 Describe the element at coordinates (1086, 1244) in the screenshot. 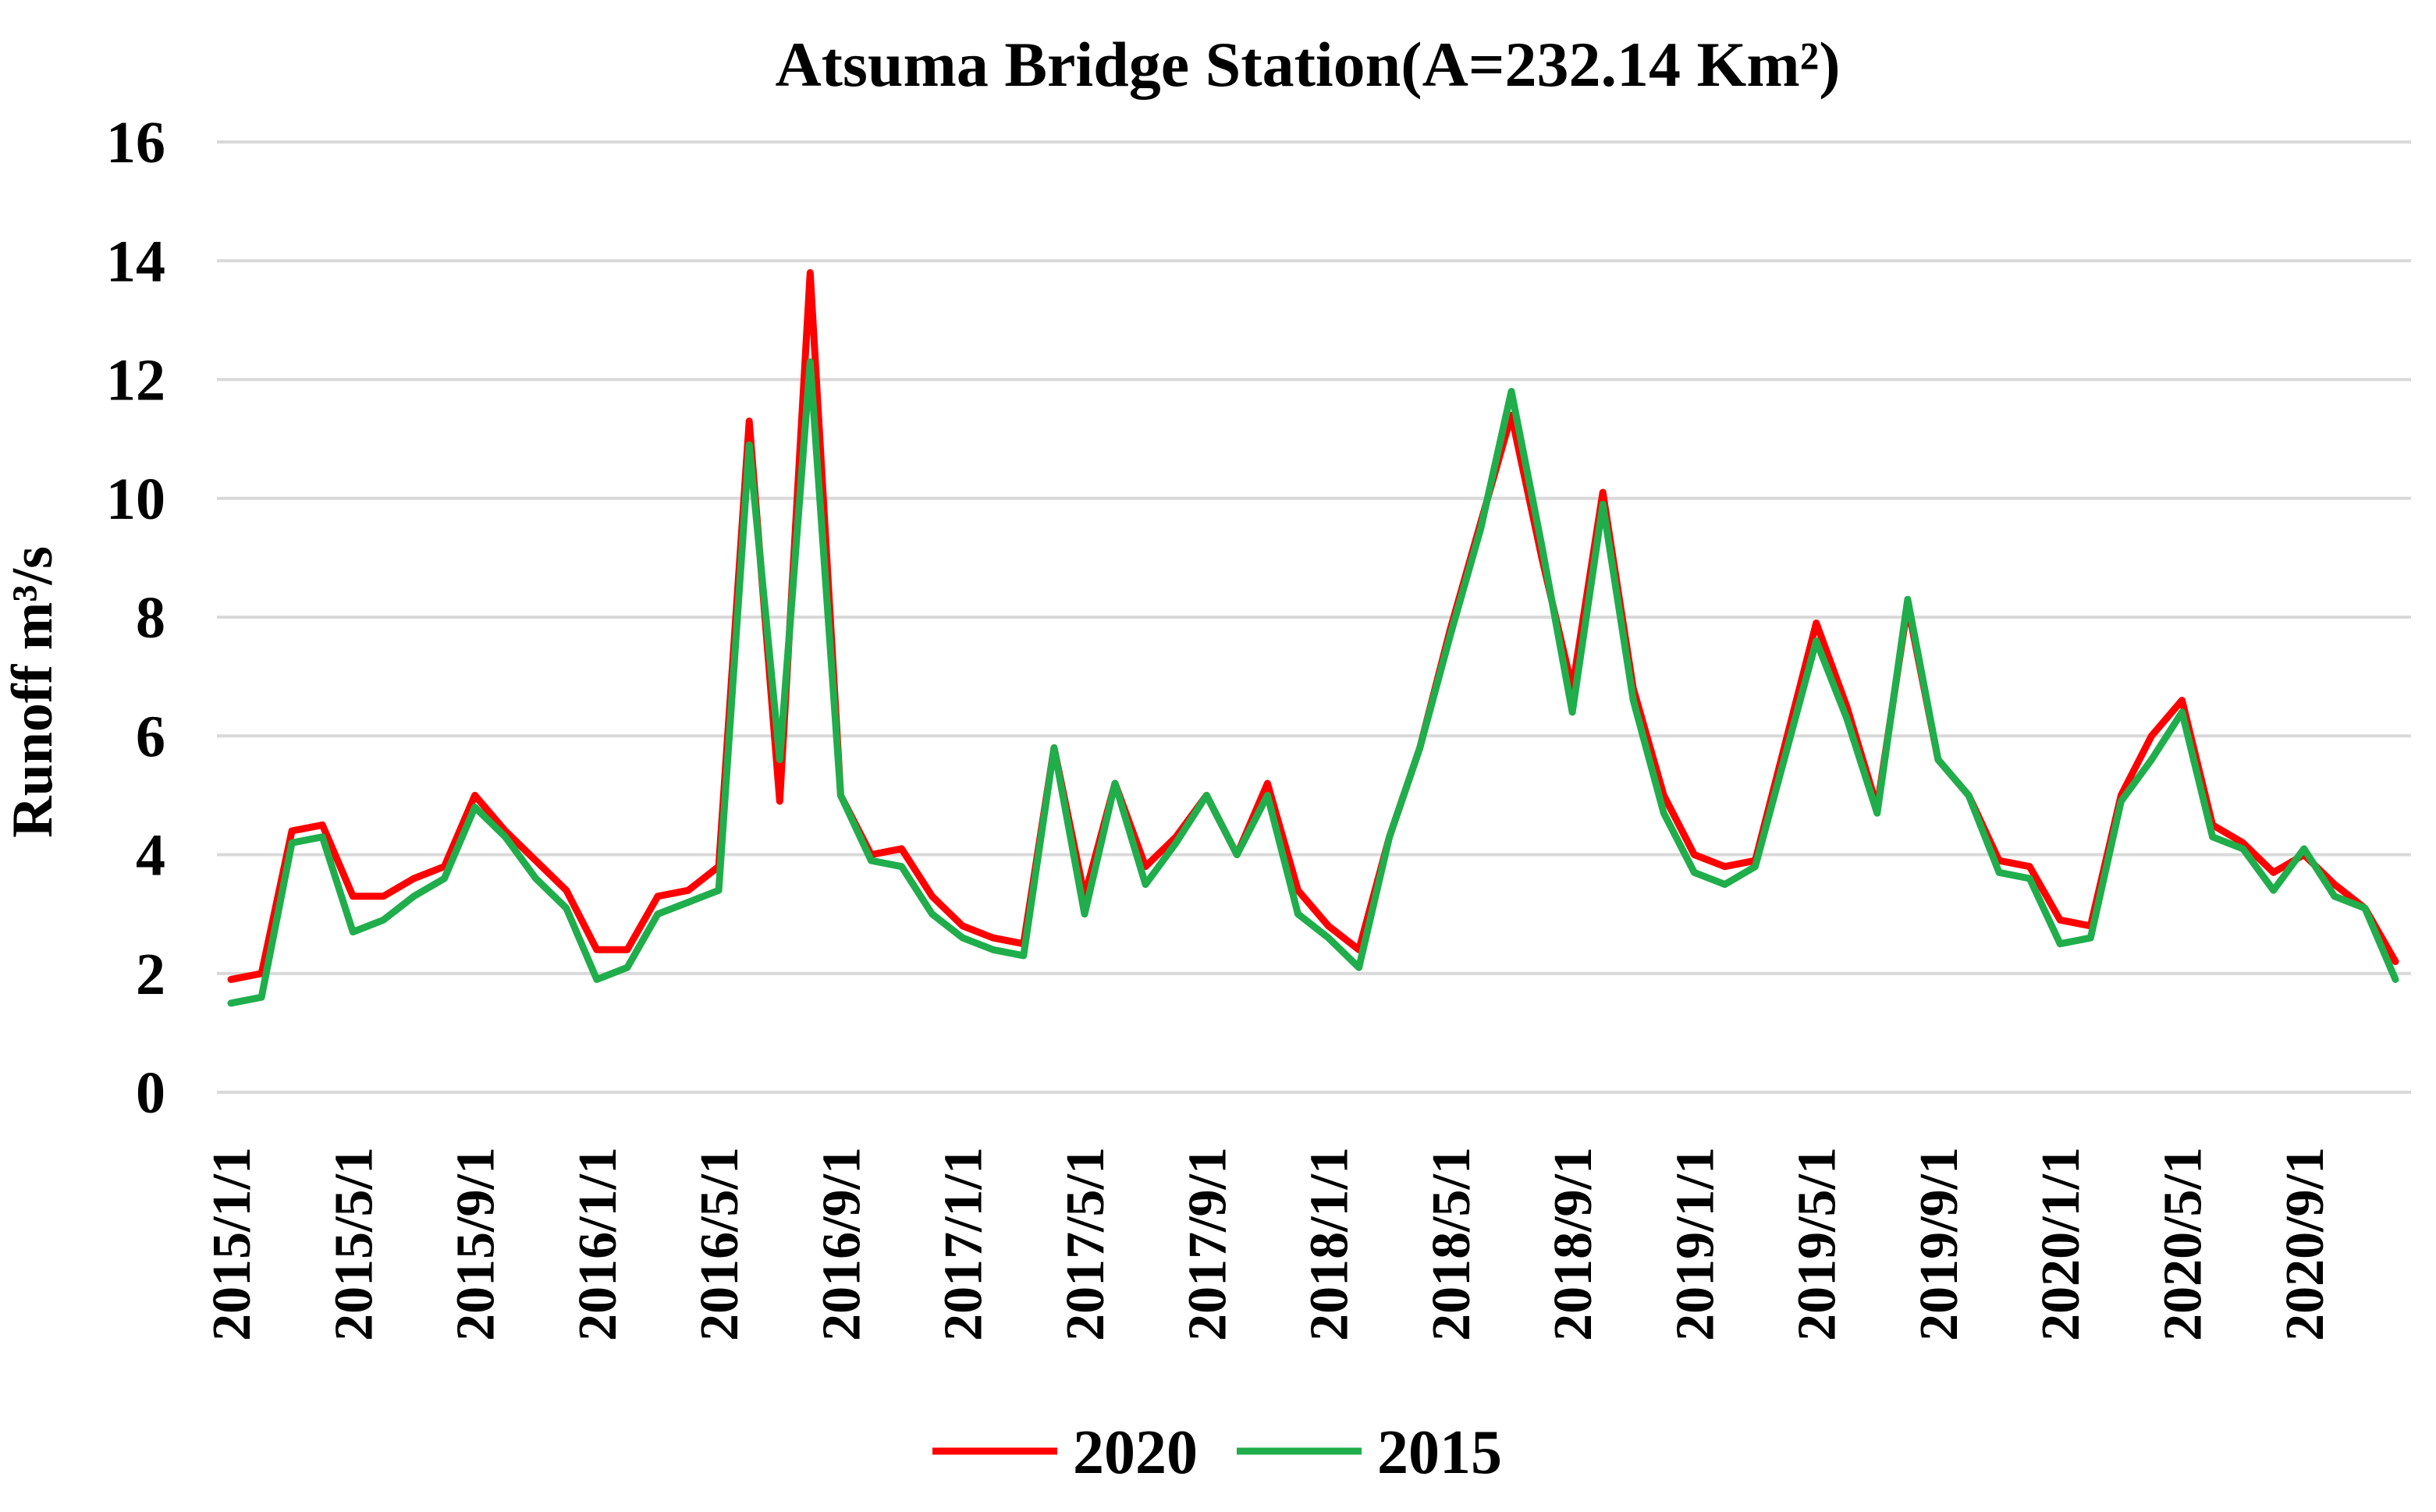

I see `x-tick-label: 2017/5/1` at that location.